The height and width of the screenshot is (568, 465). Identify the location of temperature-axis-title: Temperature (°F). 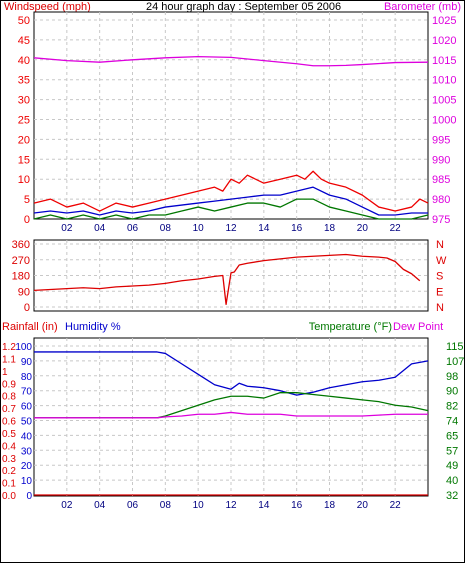
(350, 327).